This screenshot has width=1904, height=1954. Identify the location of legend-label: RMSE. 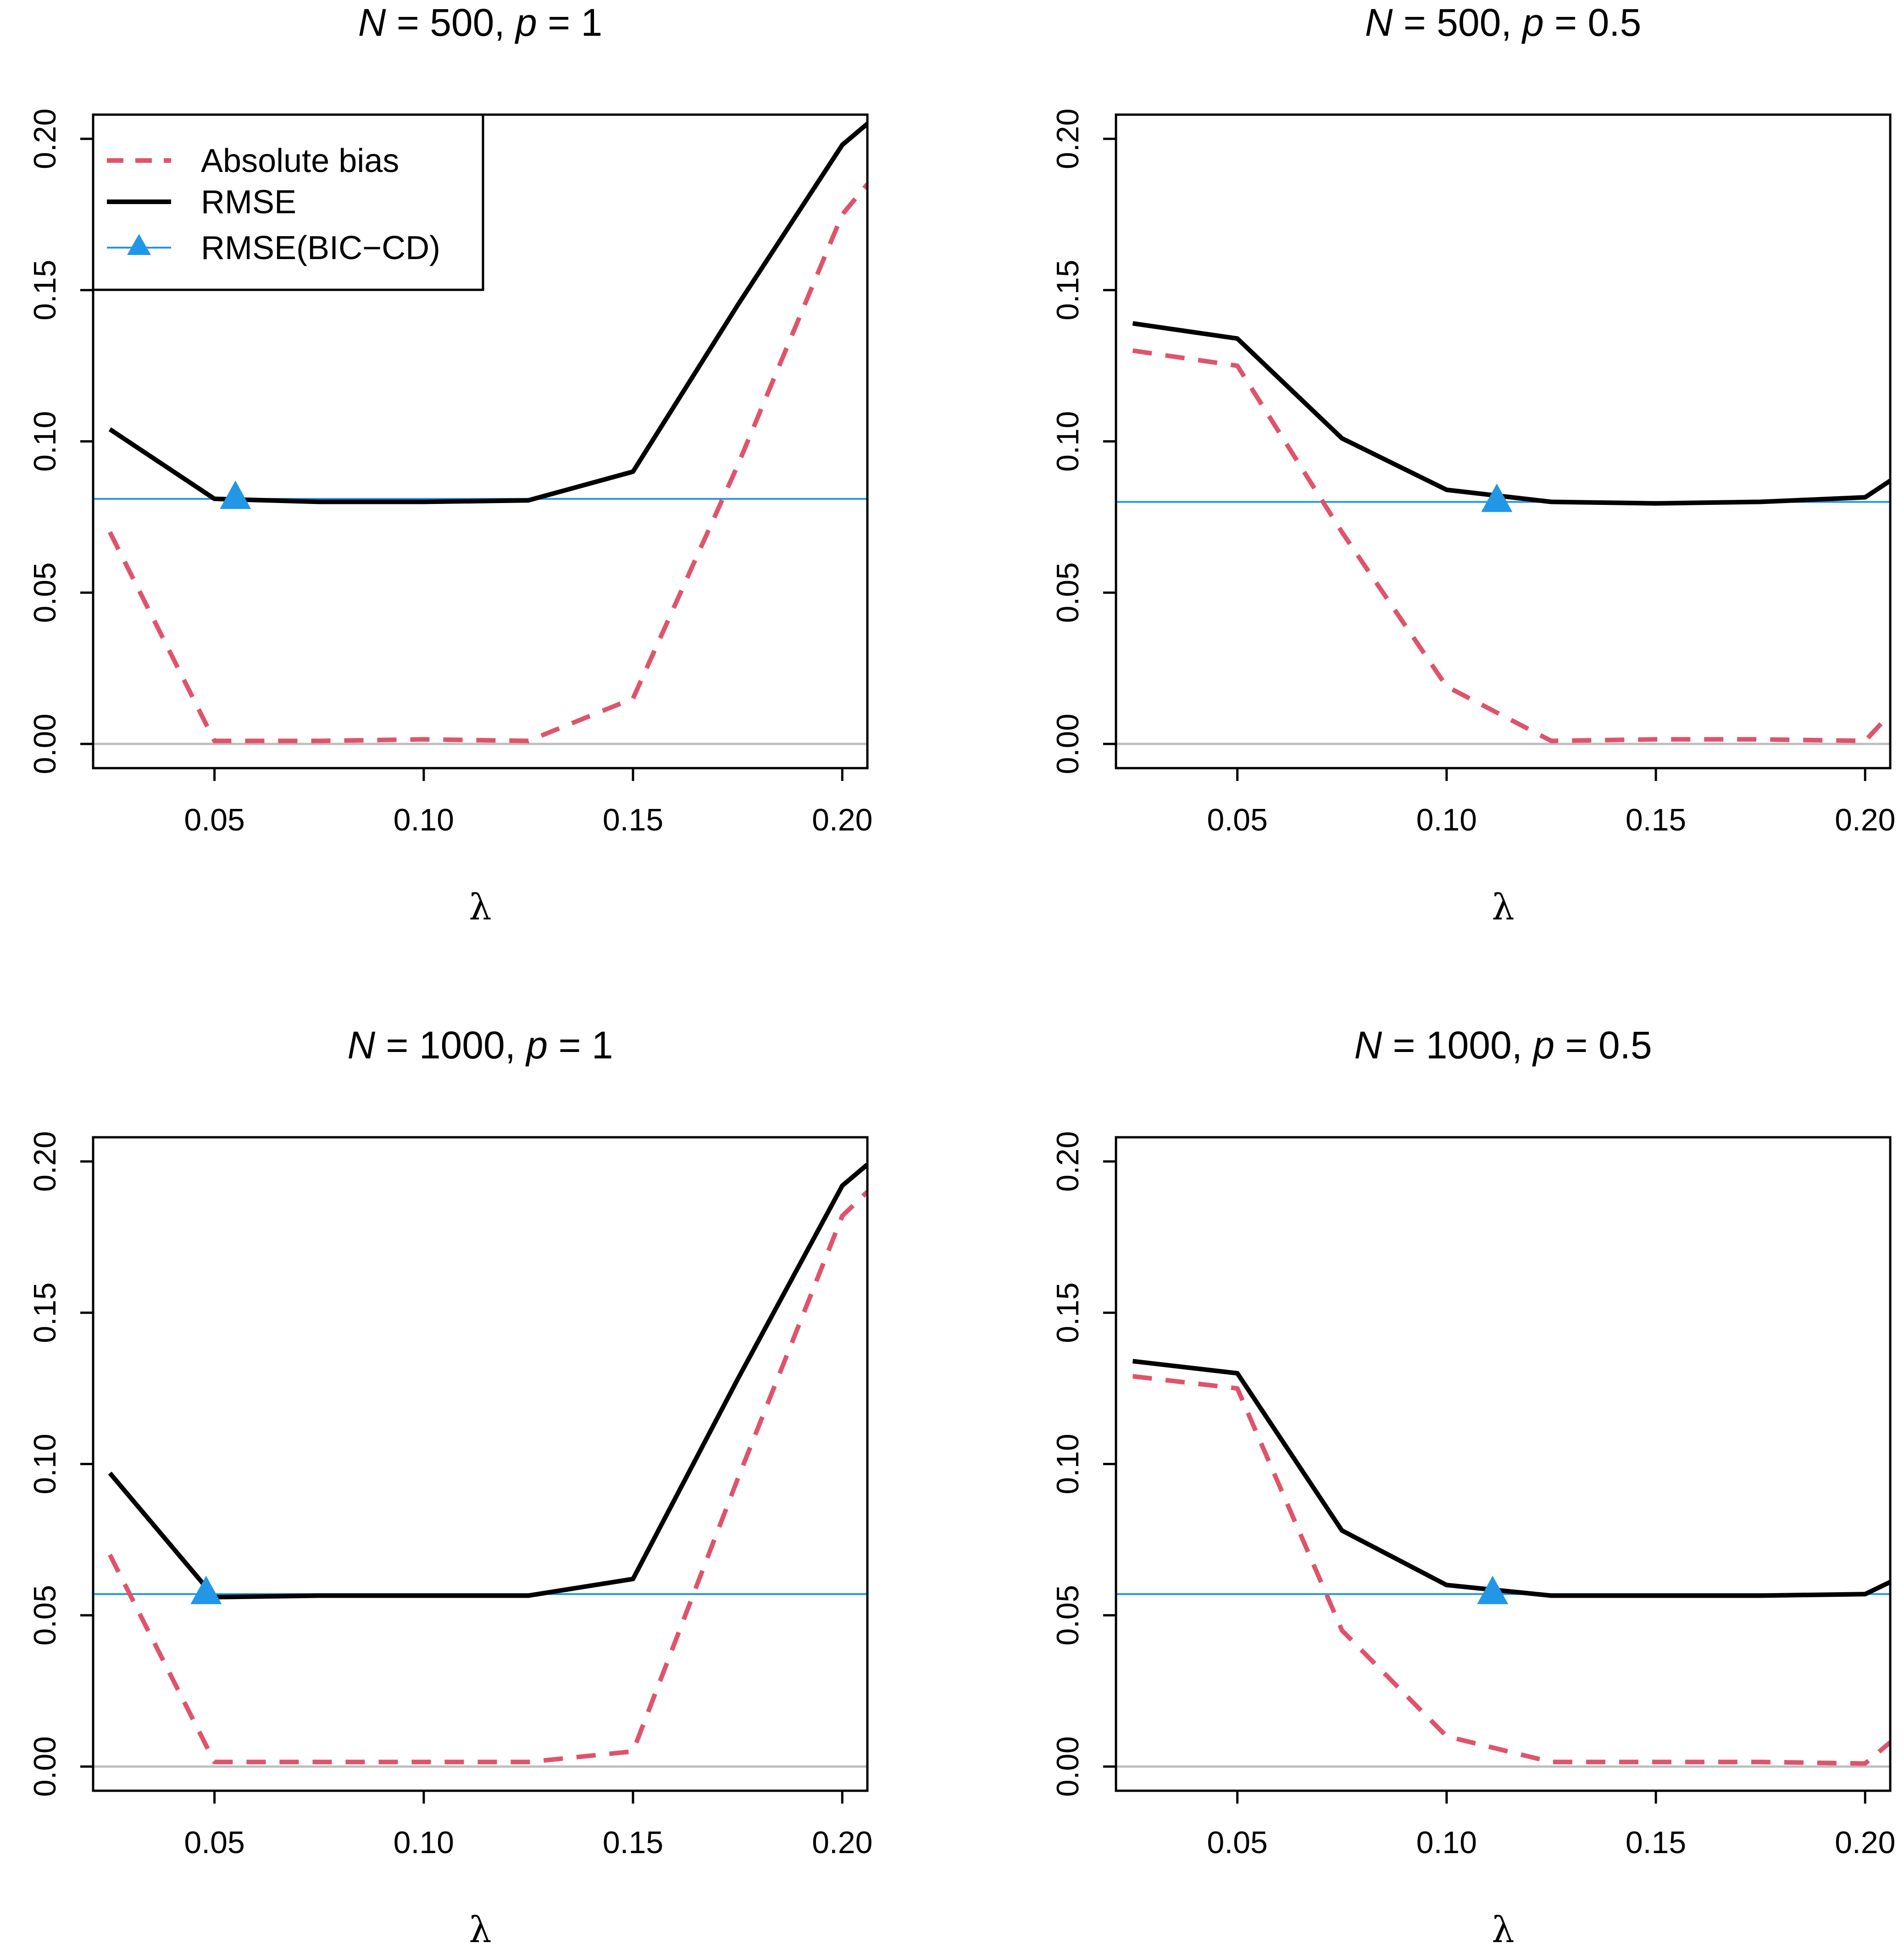
(248, 202).